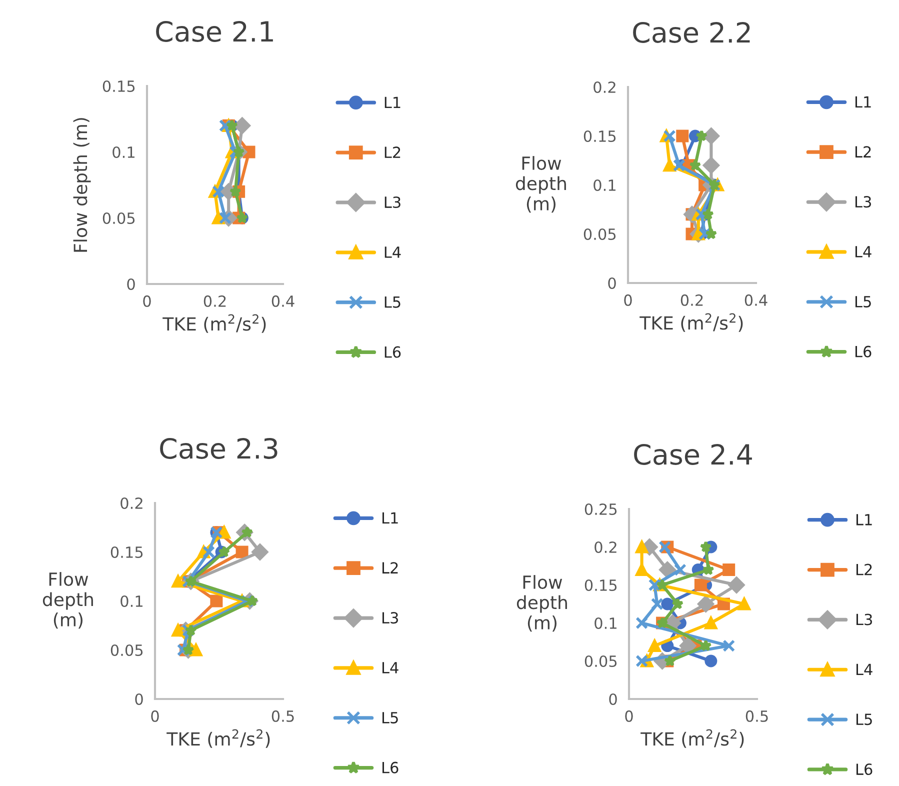 The height and width of the screenshot is (786, 899). What do you see at coordinates (693, 454) in the screenshot?
I see `chart-title: Case 2.4` at bounding box center [693, 454].